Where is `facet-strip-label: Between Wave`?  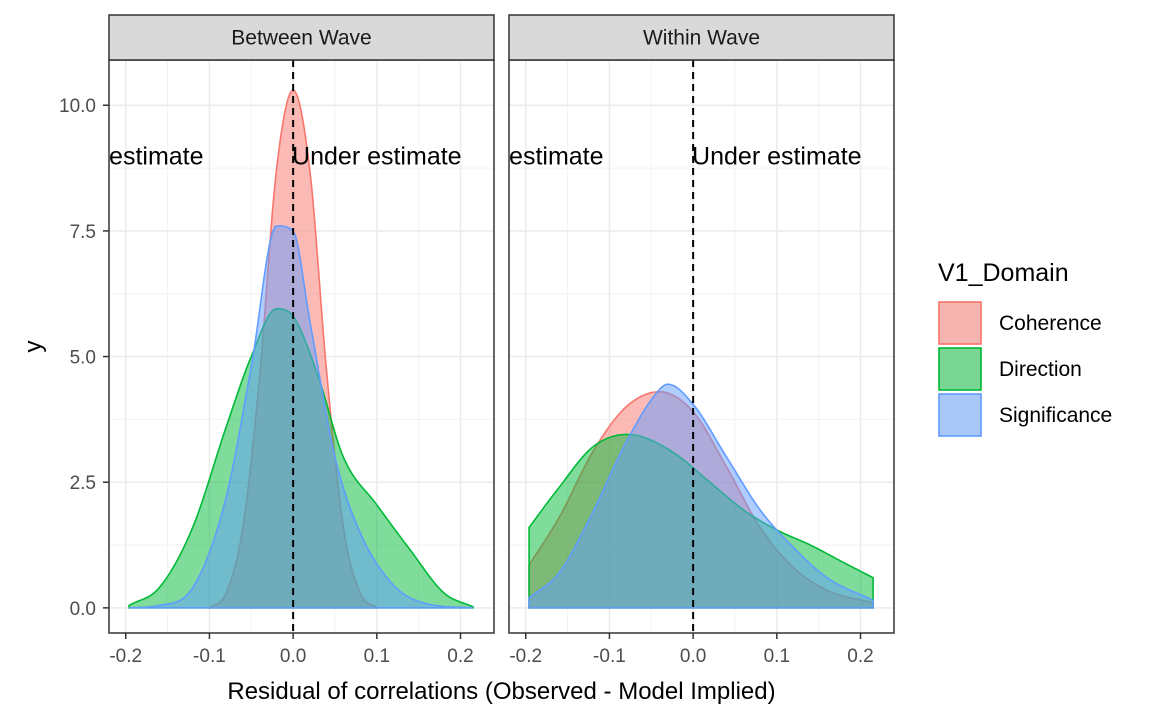 facet-strip-label: Between Wave is located at coordinates (301, 38).